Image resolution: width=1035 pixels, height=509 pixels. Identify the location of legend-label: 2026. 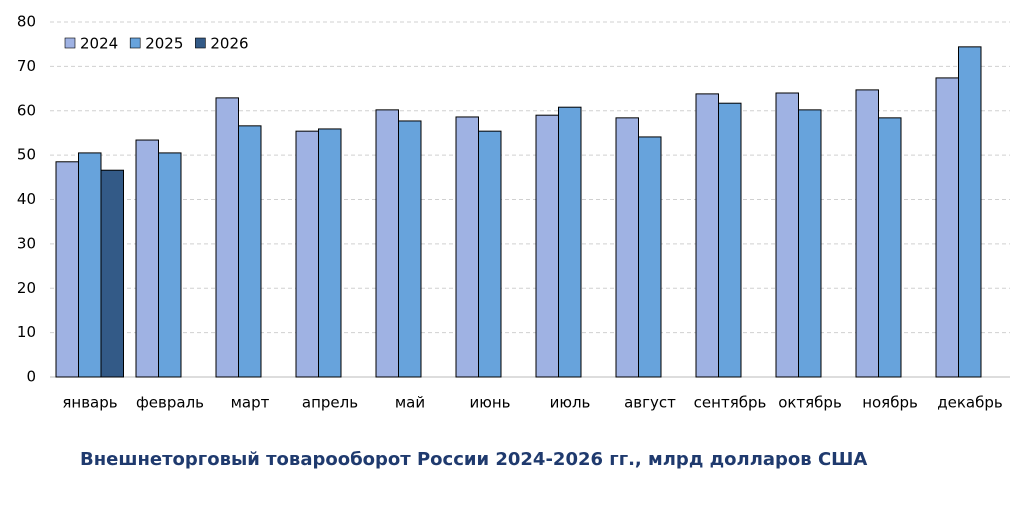
(229, 44).